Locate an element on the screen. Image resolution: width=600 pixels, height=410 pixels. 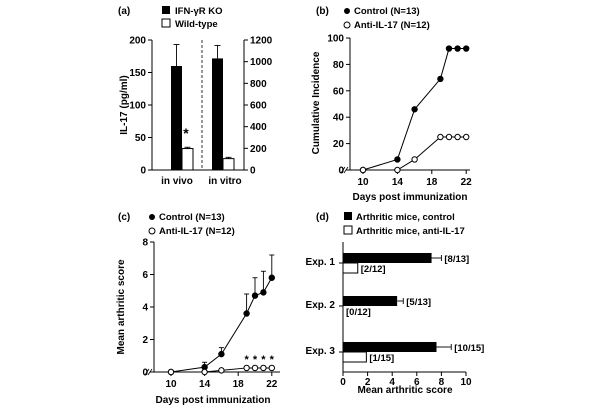
y-tick-label-right: 200 is located at coordinates (258, 149).